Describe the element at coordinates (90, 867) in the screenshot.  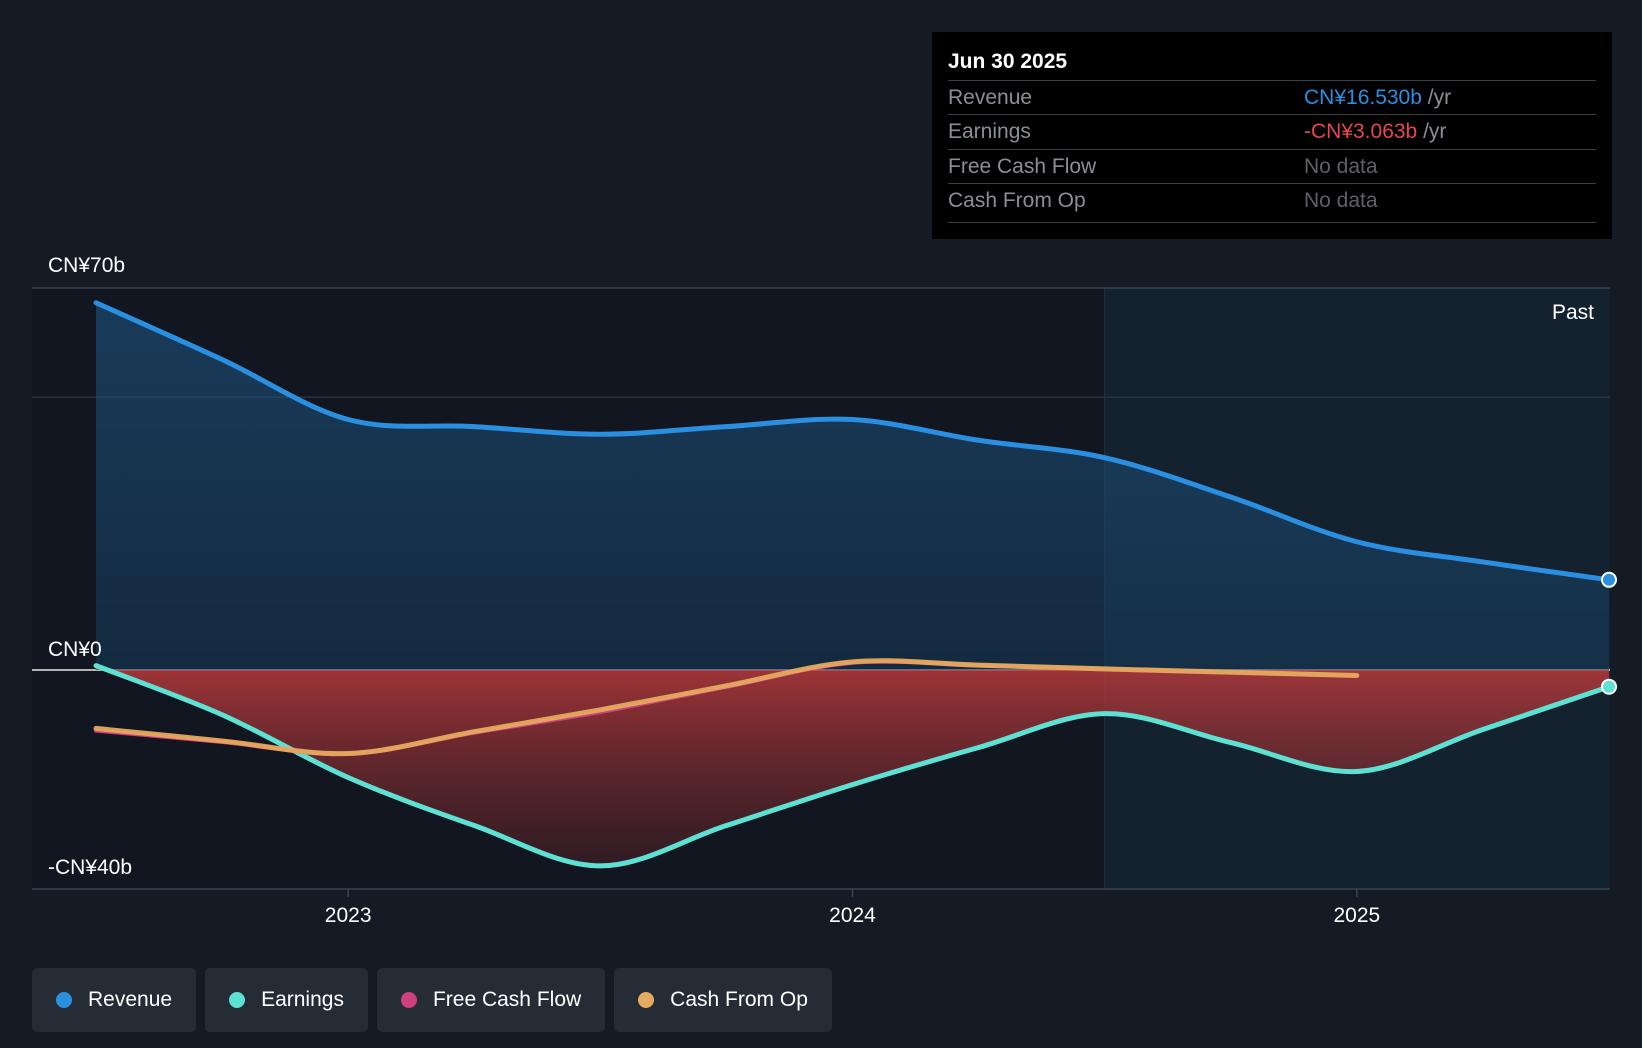
I see `y-tick-label: -CN¥40b` at that location.